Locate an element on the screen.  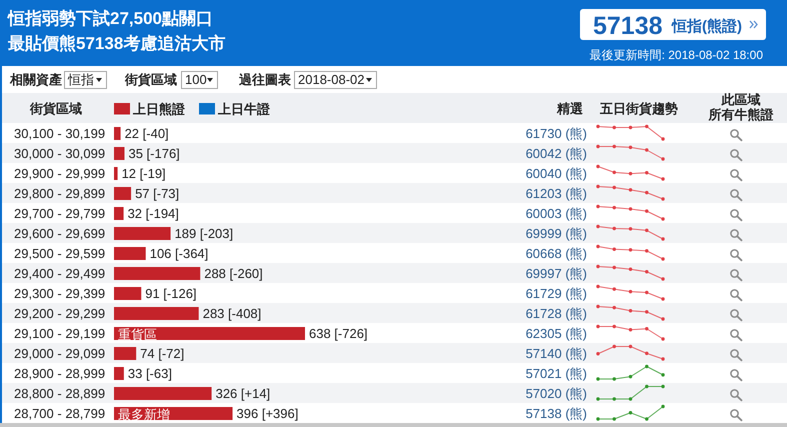
y-tick-label: 28,900 - 28,999 is located at coordinates (60, 373).